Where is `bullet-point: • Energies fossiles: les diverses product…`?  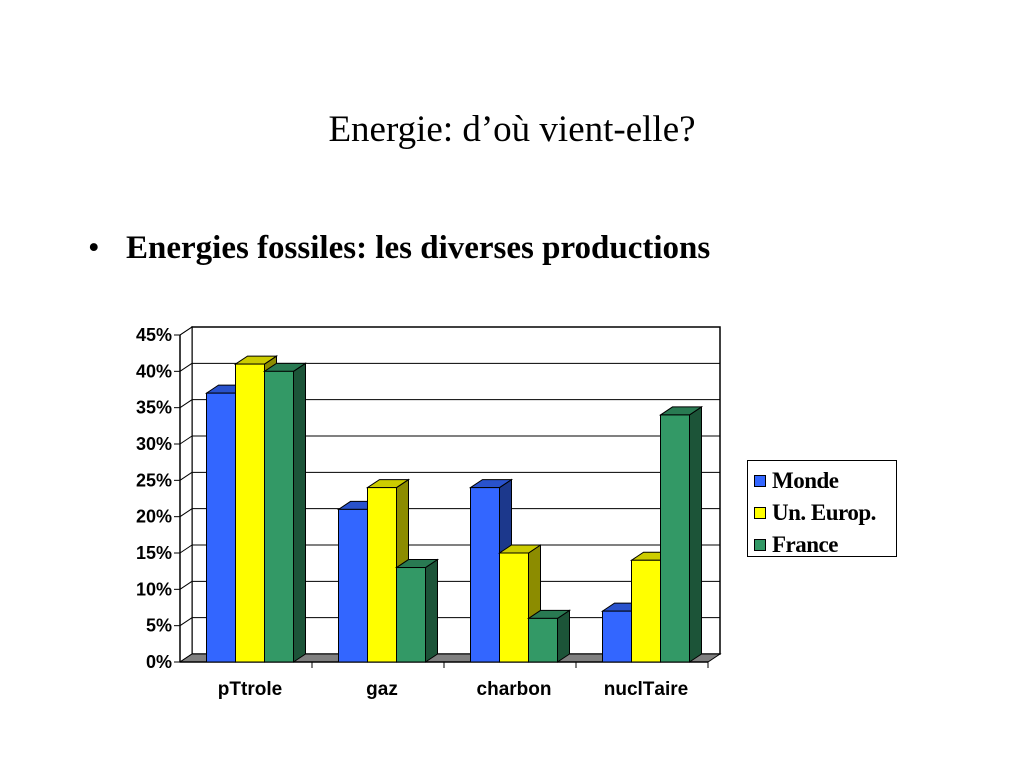 bullet-point: • Energies fossiles: les diverses product… is located at coordinates (399, 248).